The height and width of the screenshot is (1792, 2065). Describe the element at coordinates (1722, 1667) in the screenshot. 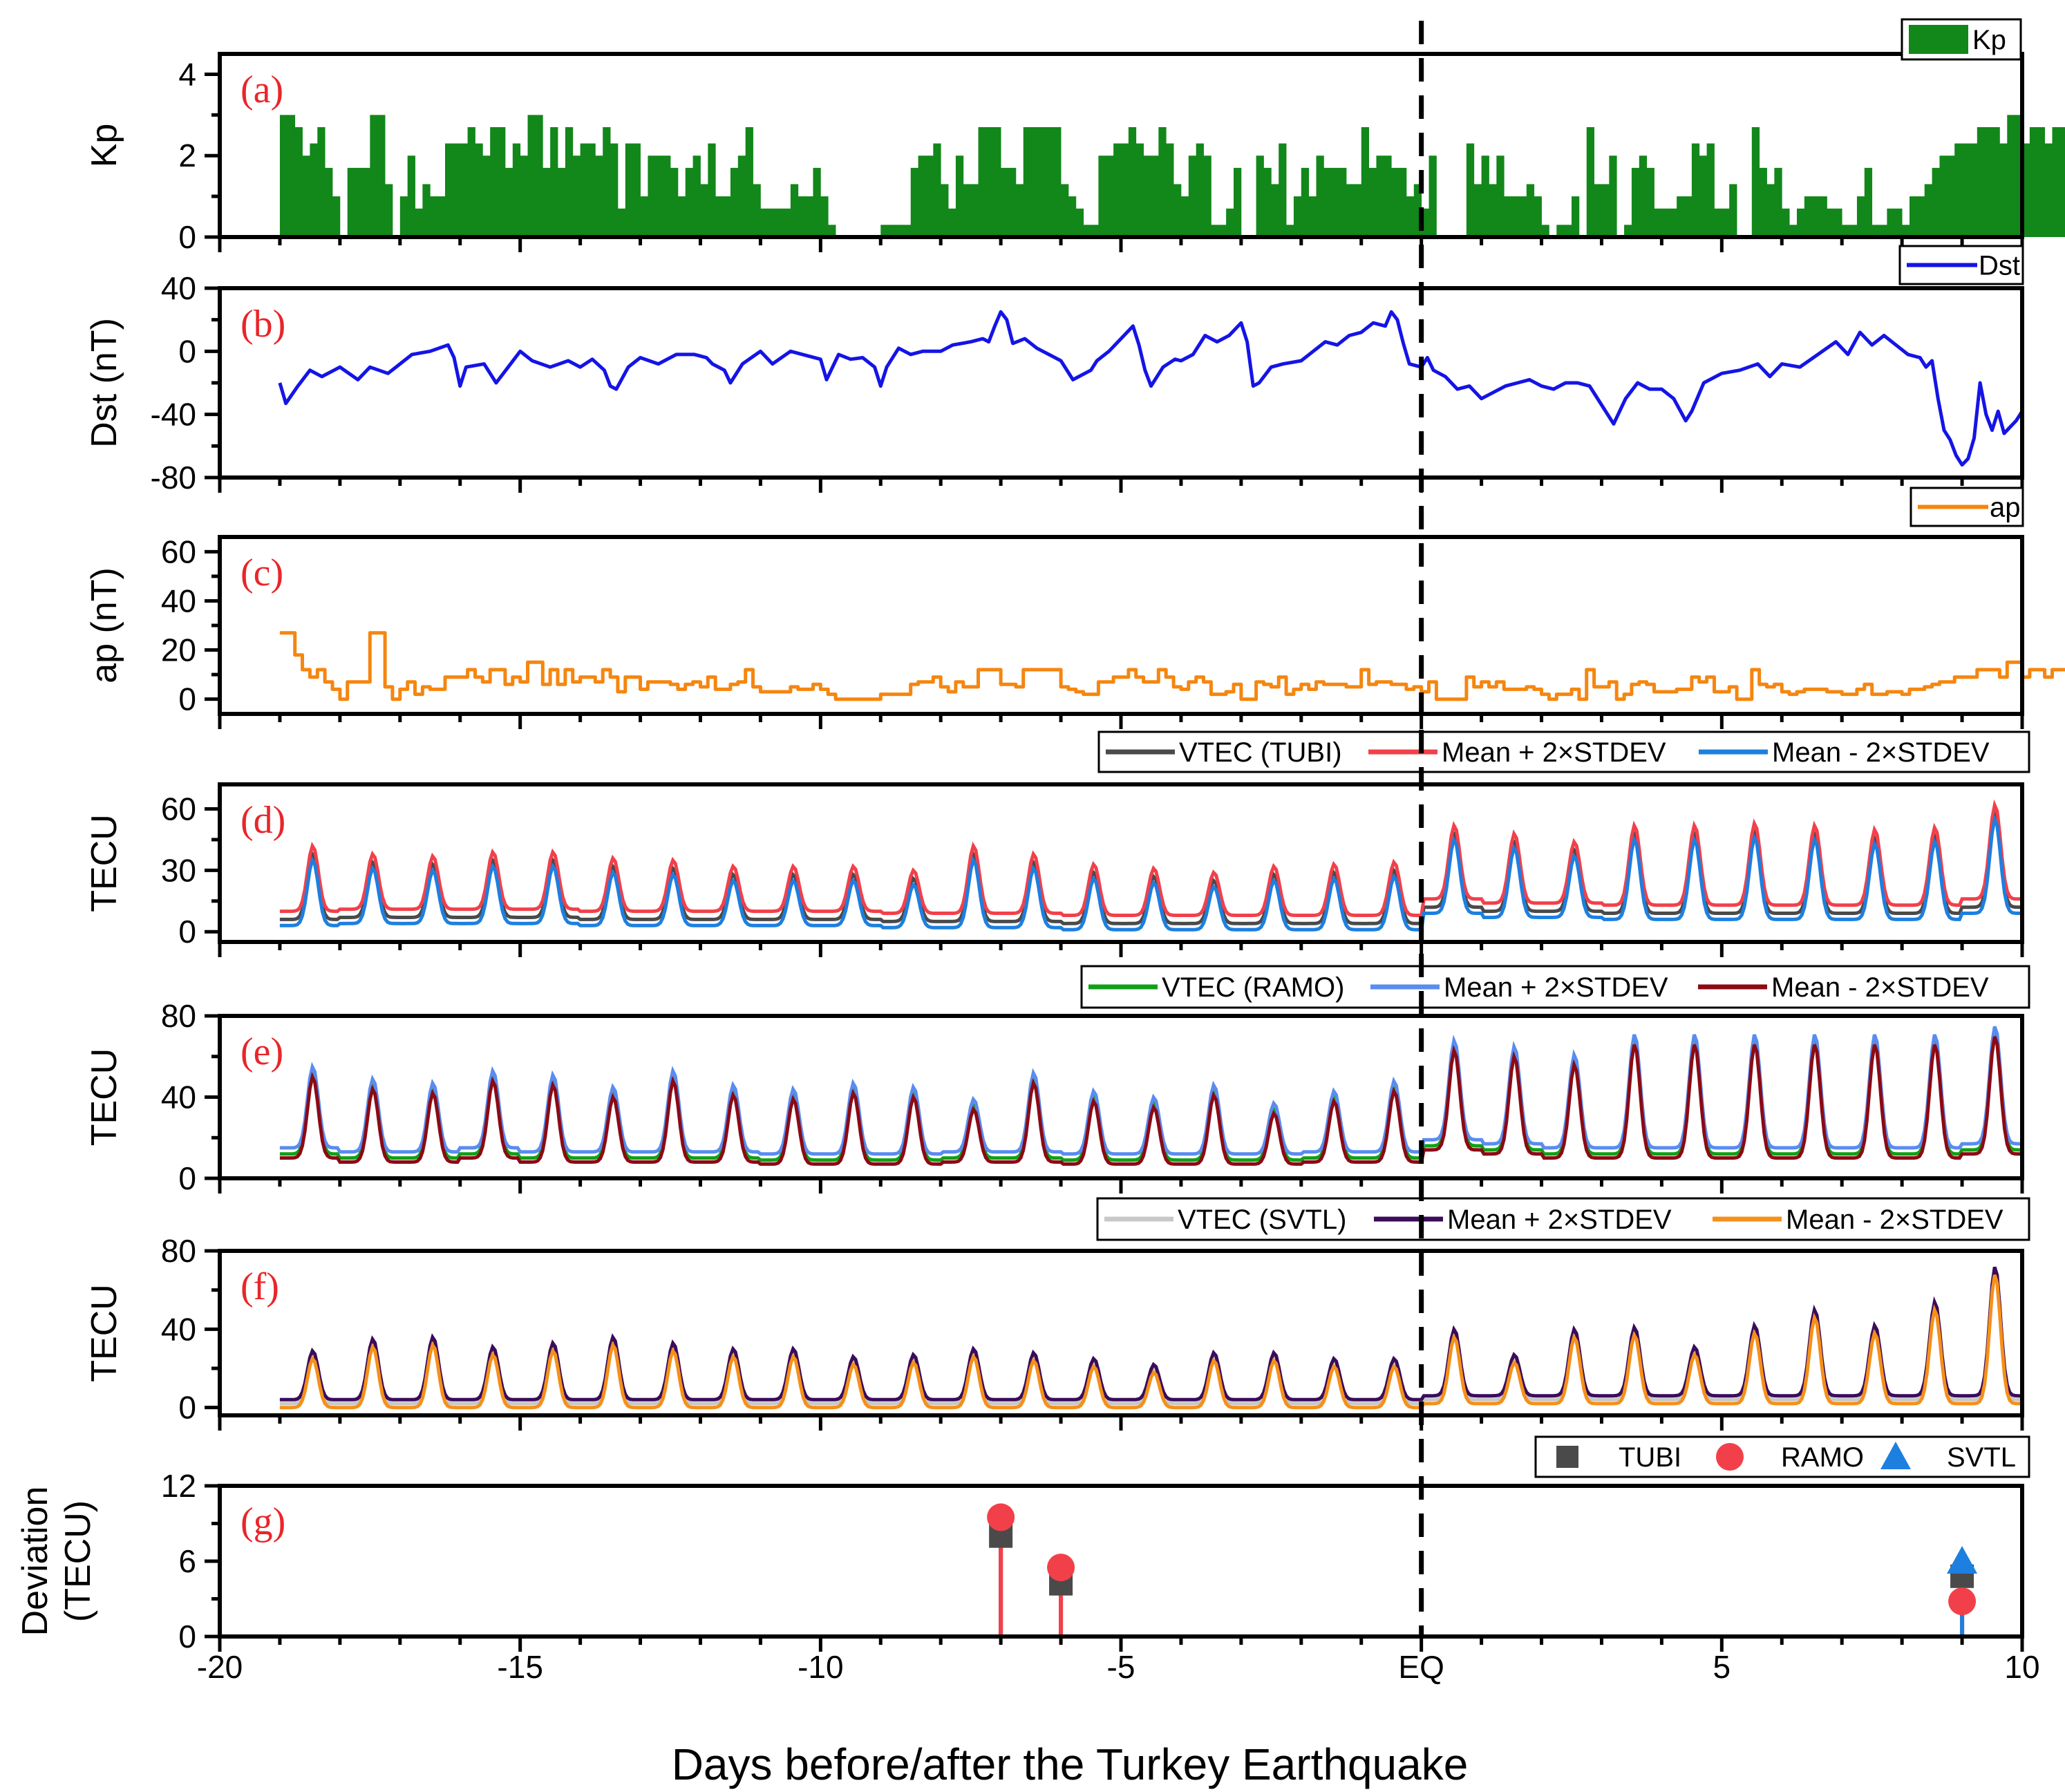

I see `x-tick-label: 5` at that location.